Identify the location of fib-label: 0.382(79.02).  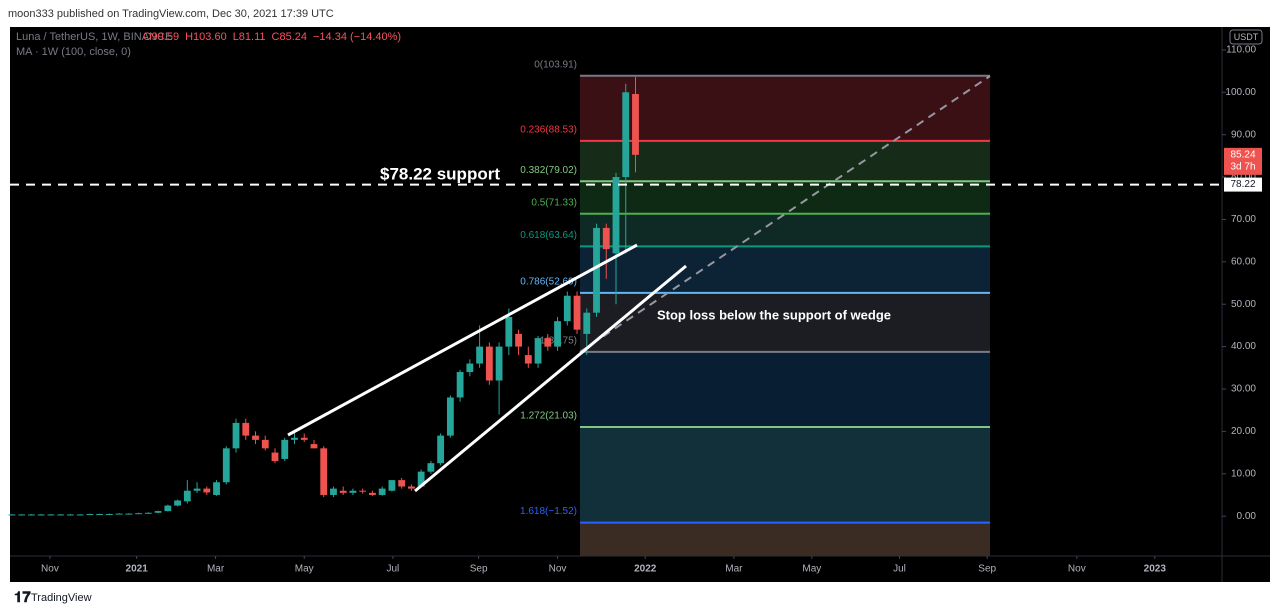
(548, 170).